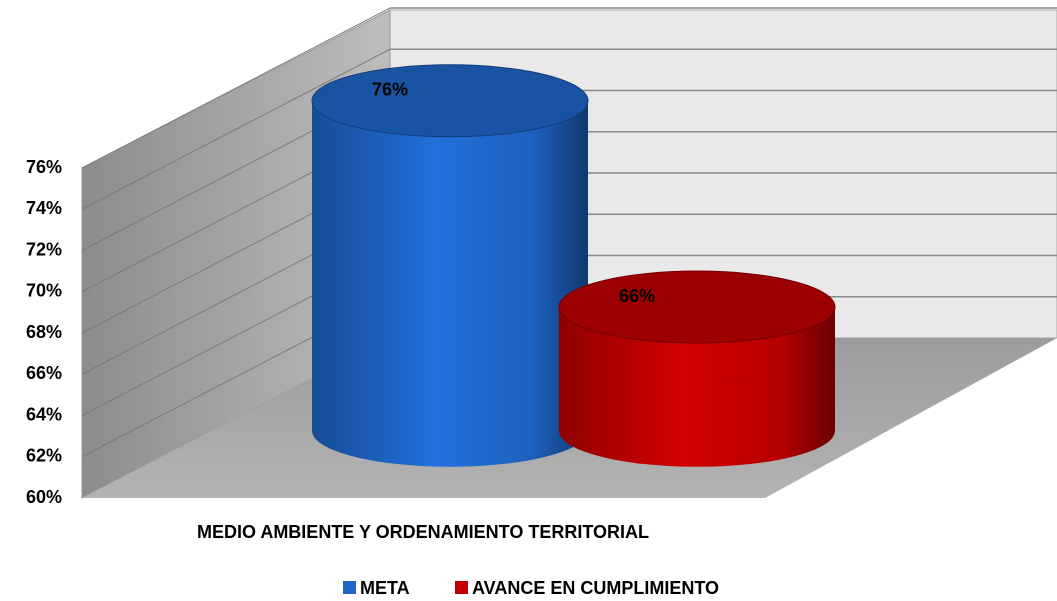  I want to click on y-tick-label: 74%, so click(44, 208).